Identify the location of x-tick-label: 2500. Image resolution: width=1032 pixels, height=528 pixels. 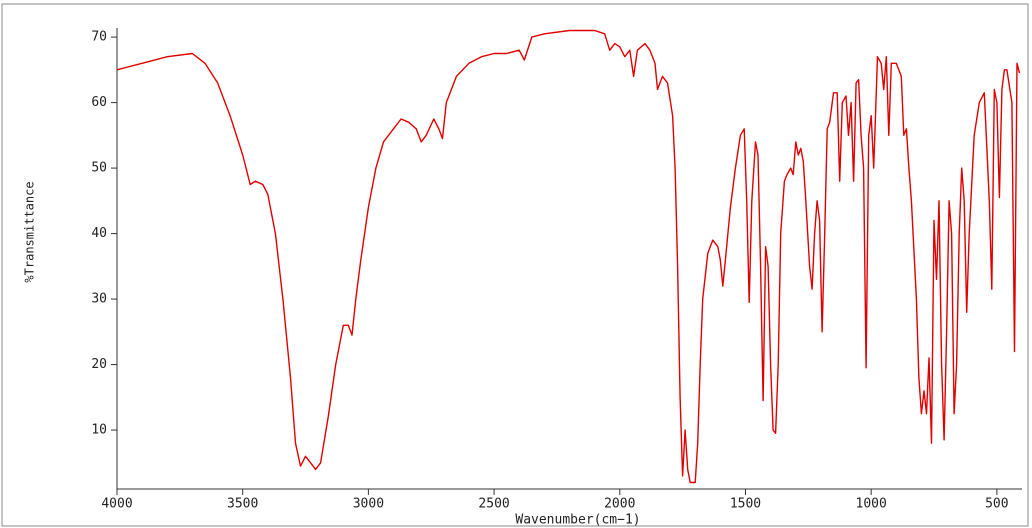
(493, 504).